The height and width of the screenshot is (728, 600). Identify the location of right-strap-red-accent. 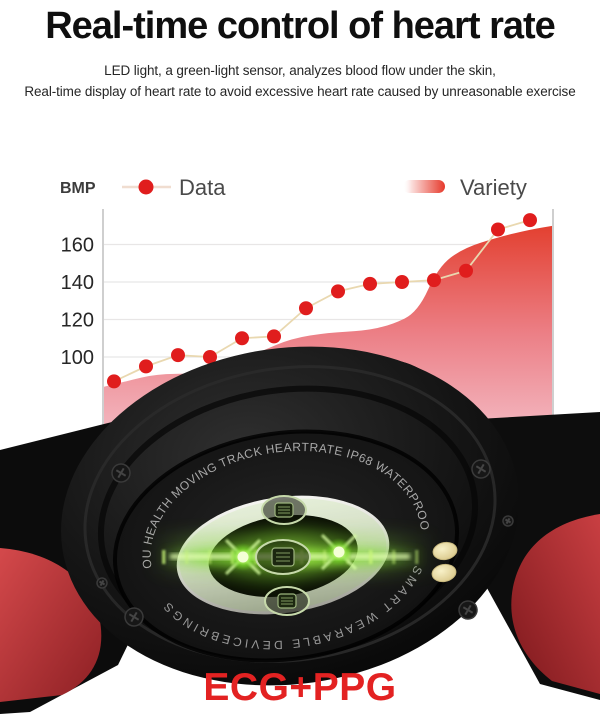
(555, 604).